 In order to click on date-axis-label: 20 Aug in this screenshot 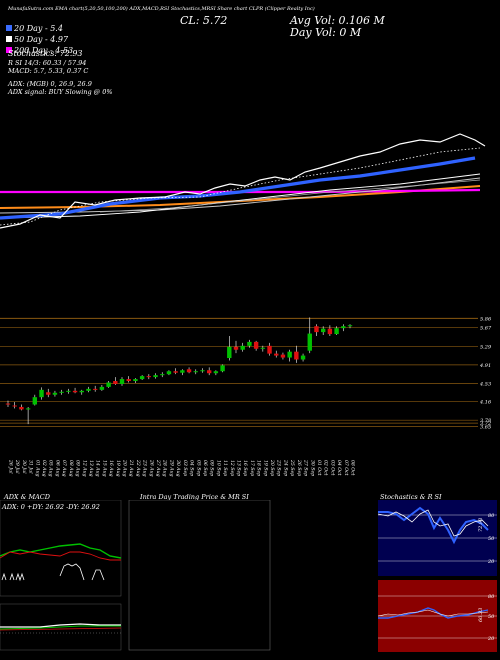, I will do `click(125, 468)`.